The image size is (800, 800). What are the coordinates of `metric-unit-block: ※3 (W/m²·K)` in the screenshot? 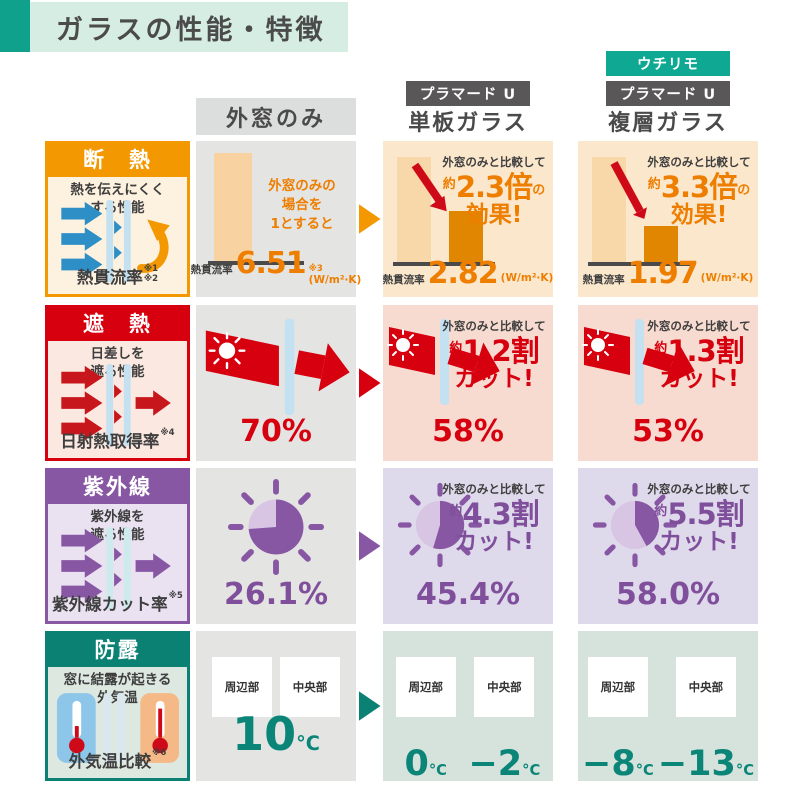 It's located at (335, 275).